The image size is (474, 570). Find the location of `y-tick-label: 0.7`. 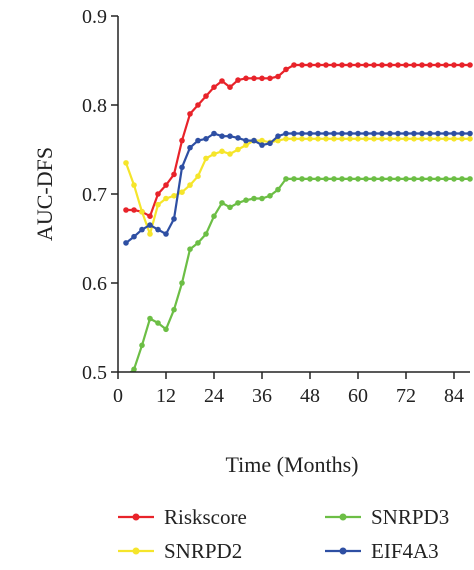

y-tick-label: 0.7 is located at coordinates (94, 195).